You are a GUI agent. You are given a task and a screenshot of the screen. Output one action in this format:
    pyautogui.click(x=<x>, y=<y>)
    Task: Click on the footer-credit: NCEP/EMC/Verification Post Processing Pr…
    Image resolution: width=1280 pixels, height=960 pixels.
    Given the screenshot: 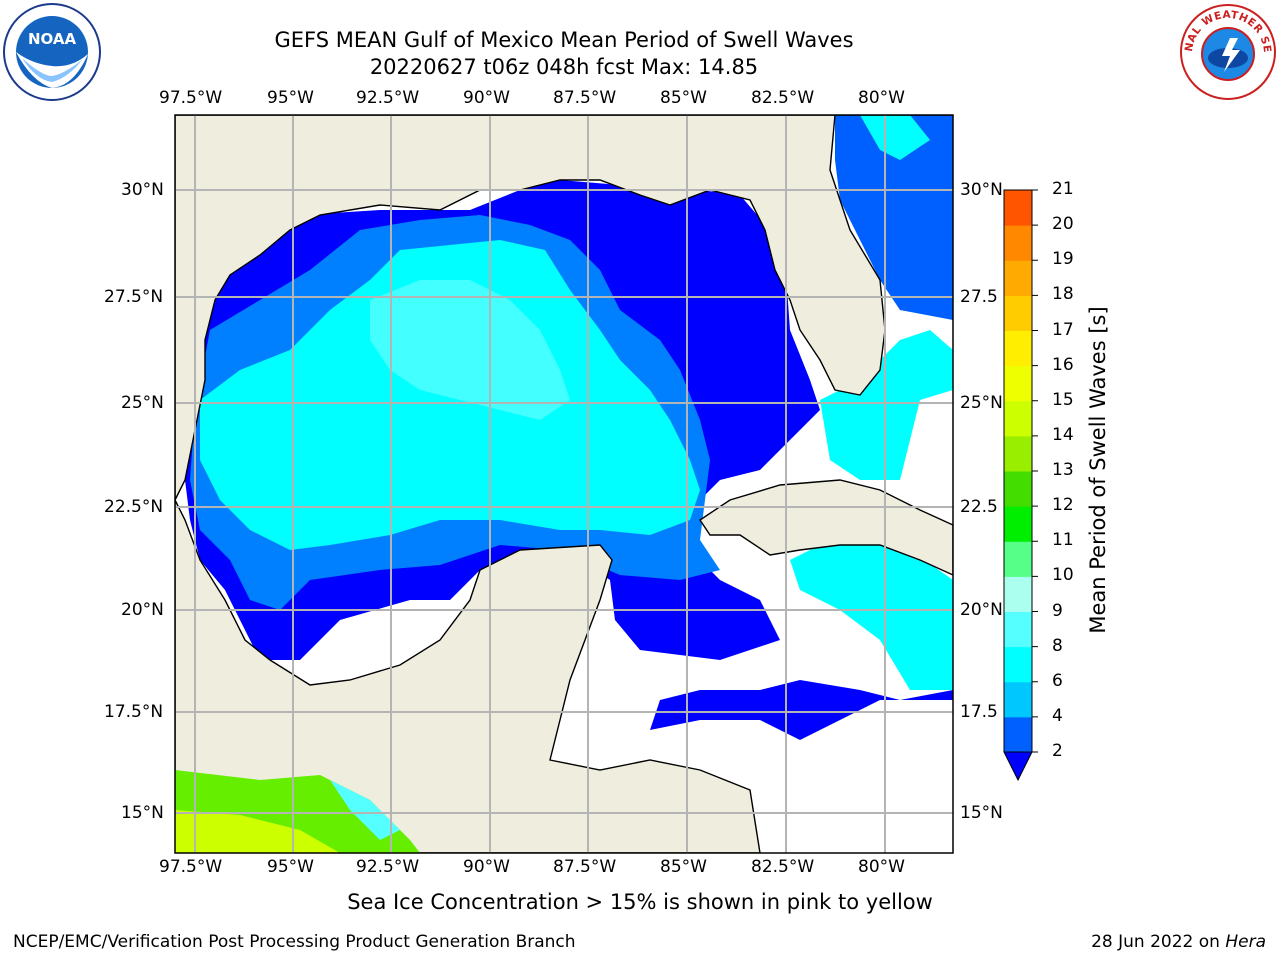 What is the action you would take?
    pyautogui.click(x=294, y=942)
    